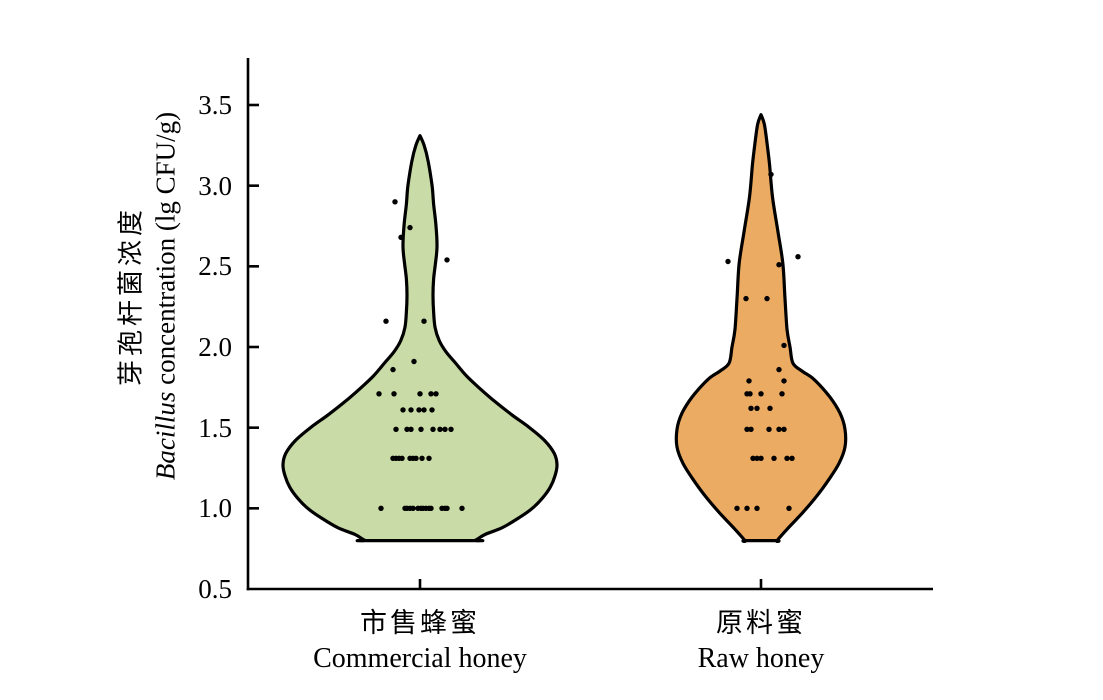 Image resolution: width=1103 pixels, height=700 pixels. I want to click on x-category-raw: 原料蜜 Raw honey, so click(761, 638).